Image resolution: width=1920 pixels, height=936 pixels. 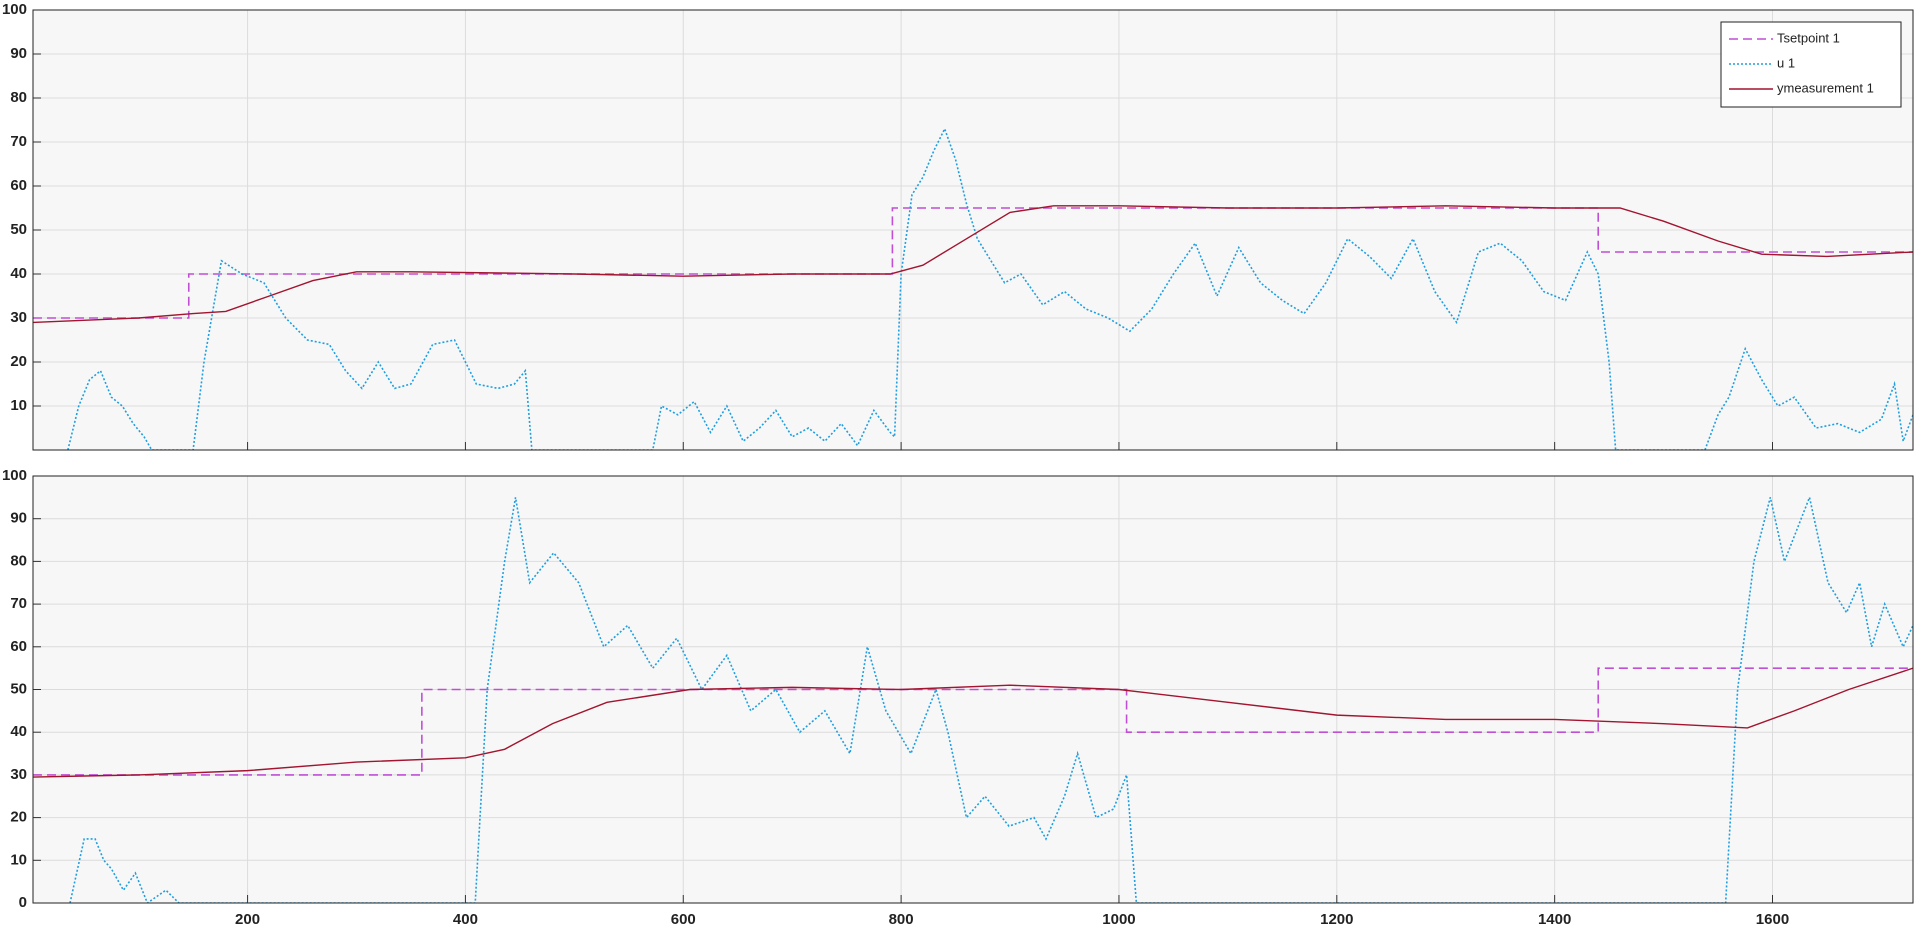 What do you see at coordinates (901, 919) in the screenshot?
I see `x-tick-label: 800` at bounding box center [901, 919].